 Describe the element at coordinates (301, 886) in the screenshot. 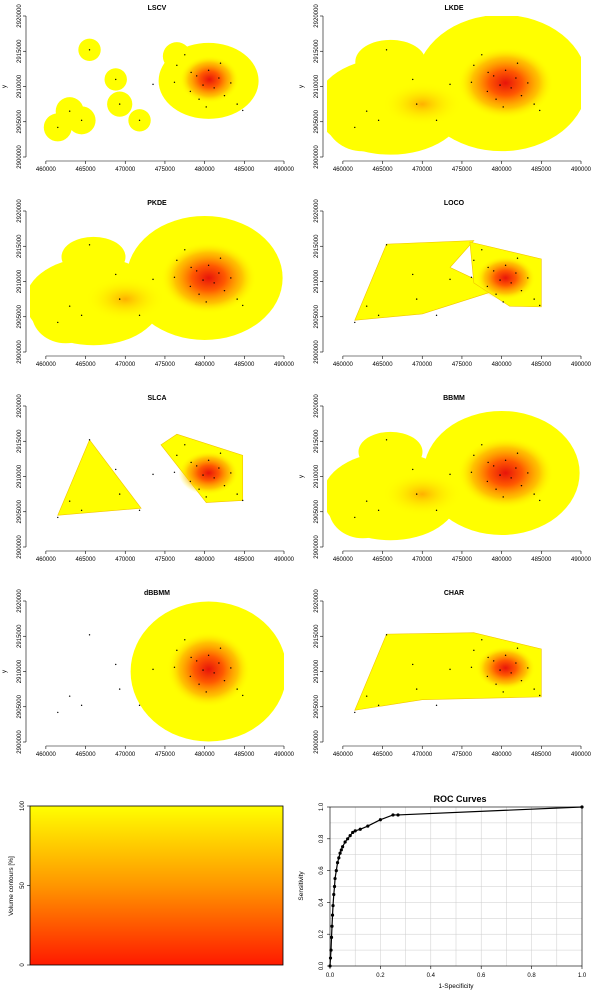

I see `roc-ylabel: Sensitivity` at that location.